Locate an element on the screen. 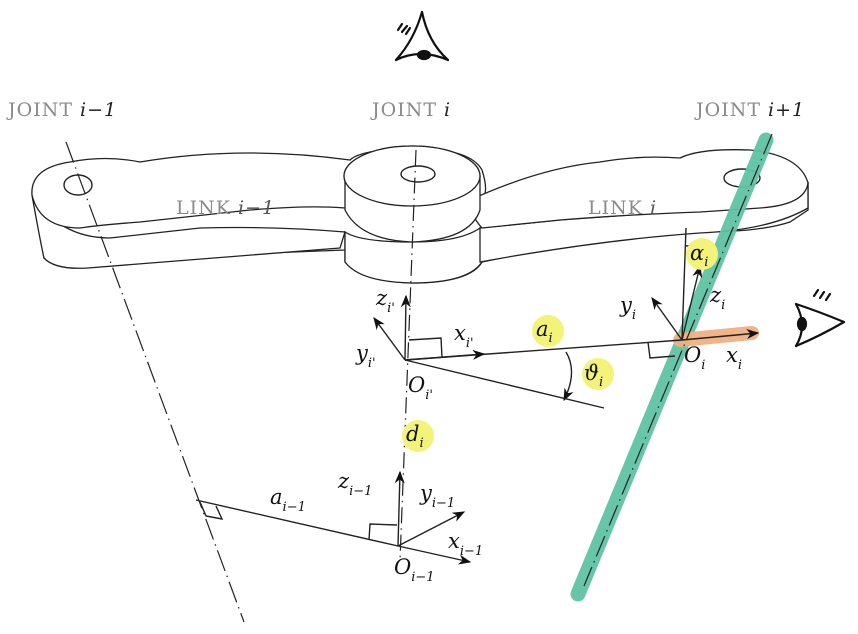 The image size is (858, 634). eye-top-icon is located at coordinates (422, 36).